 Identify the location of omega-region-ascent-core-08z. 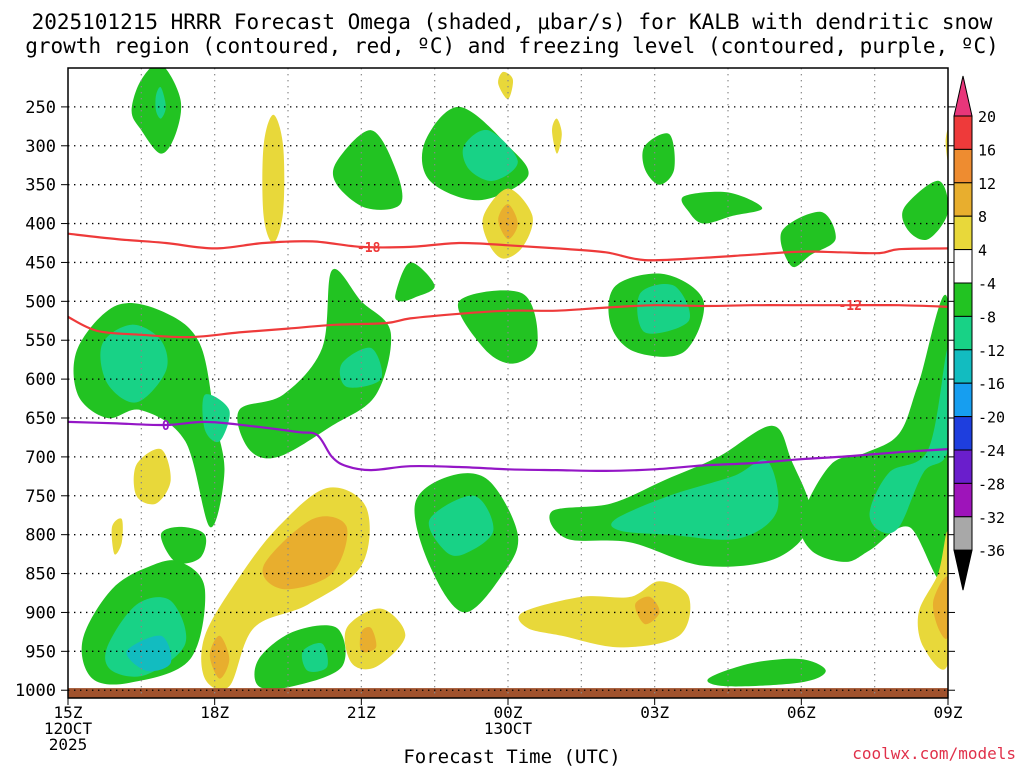
(908, 441).